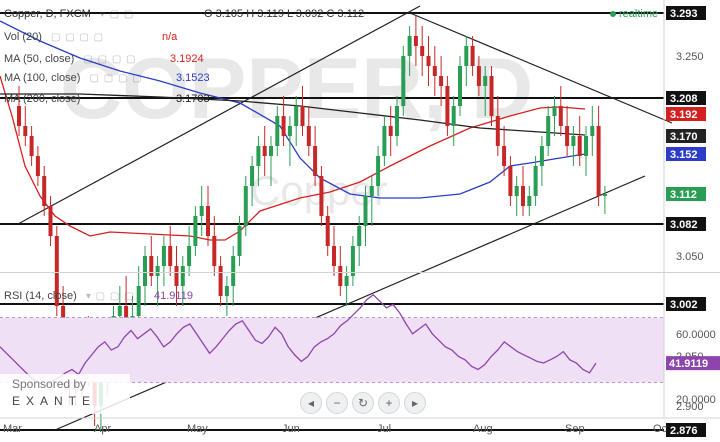 The height and width of the screenshot is (442, 720). What do you see at coordinates (639, 14) in the screenshot?
I see `realtime-status: realtime` at bounding box center [639, 14].